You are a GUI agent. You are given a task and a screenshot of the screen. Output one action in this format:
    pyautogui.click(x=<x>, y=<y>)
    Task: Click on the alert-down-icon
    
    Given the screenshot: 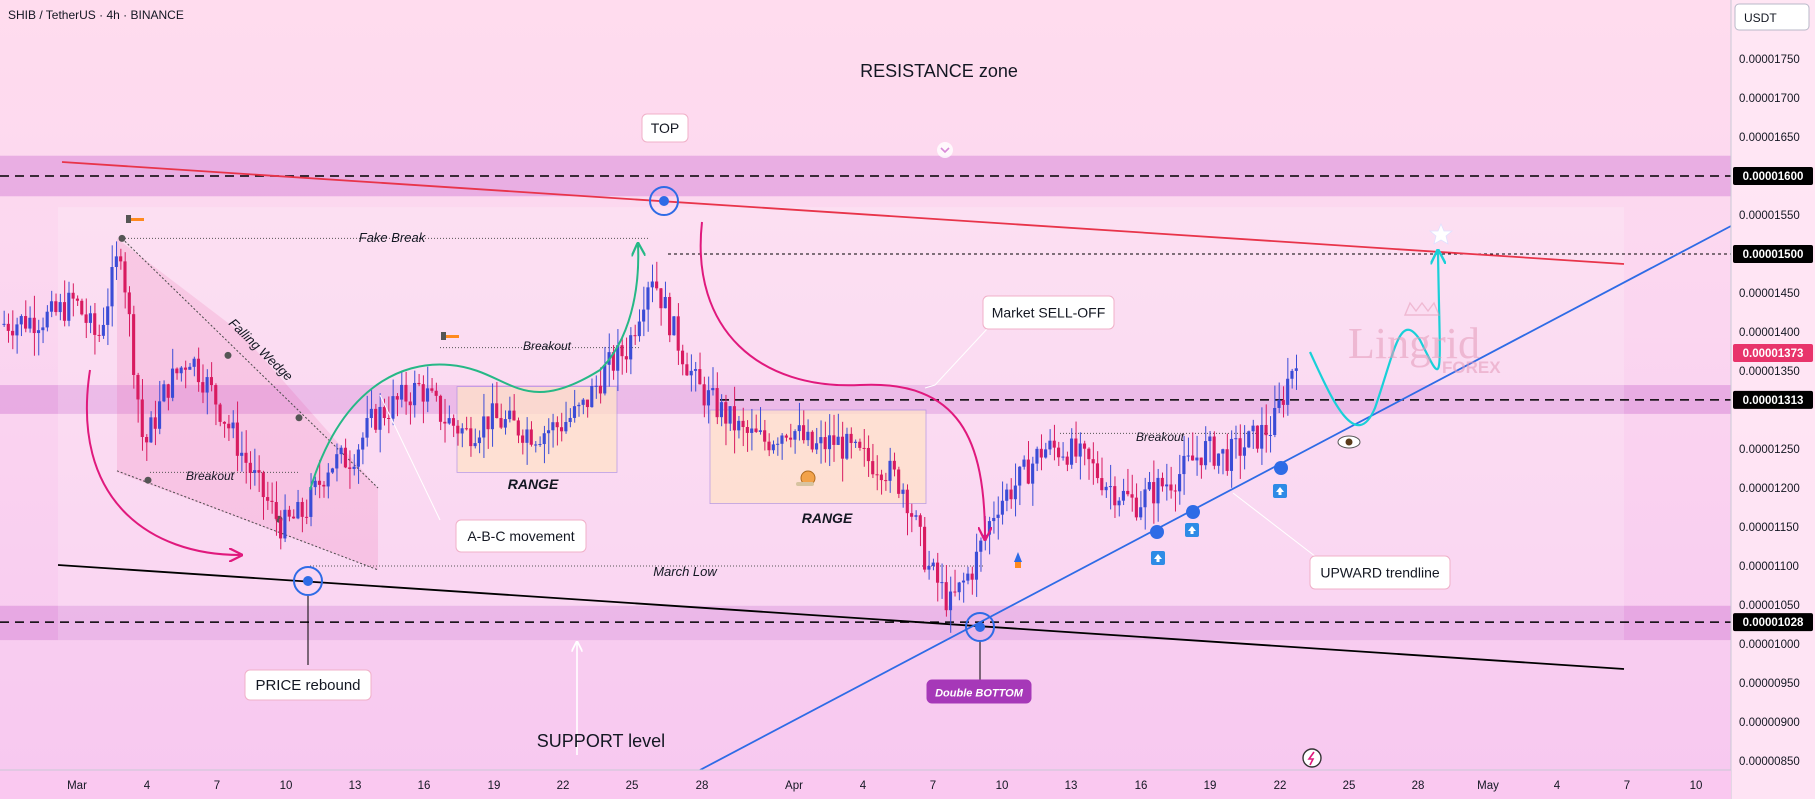 What is the action you would take?
    pyautogui.click(x=945, y=150)
    